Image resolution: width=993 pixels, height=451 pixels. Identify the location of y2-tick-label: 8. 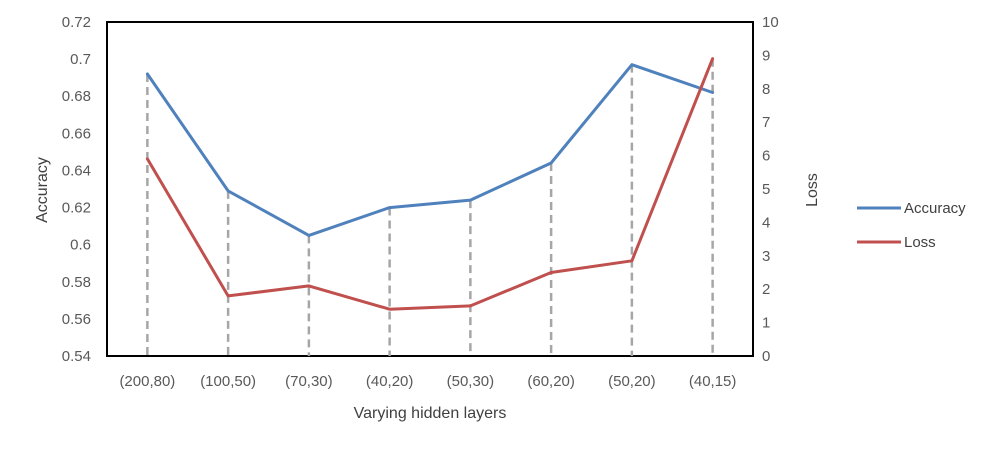
(766, 89).